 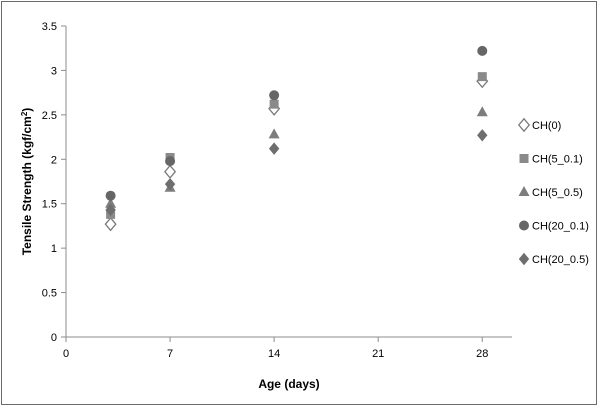 I want to click on y-axis-title-end: ), so click(x=27, y=110).